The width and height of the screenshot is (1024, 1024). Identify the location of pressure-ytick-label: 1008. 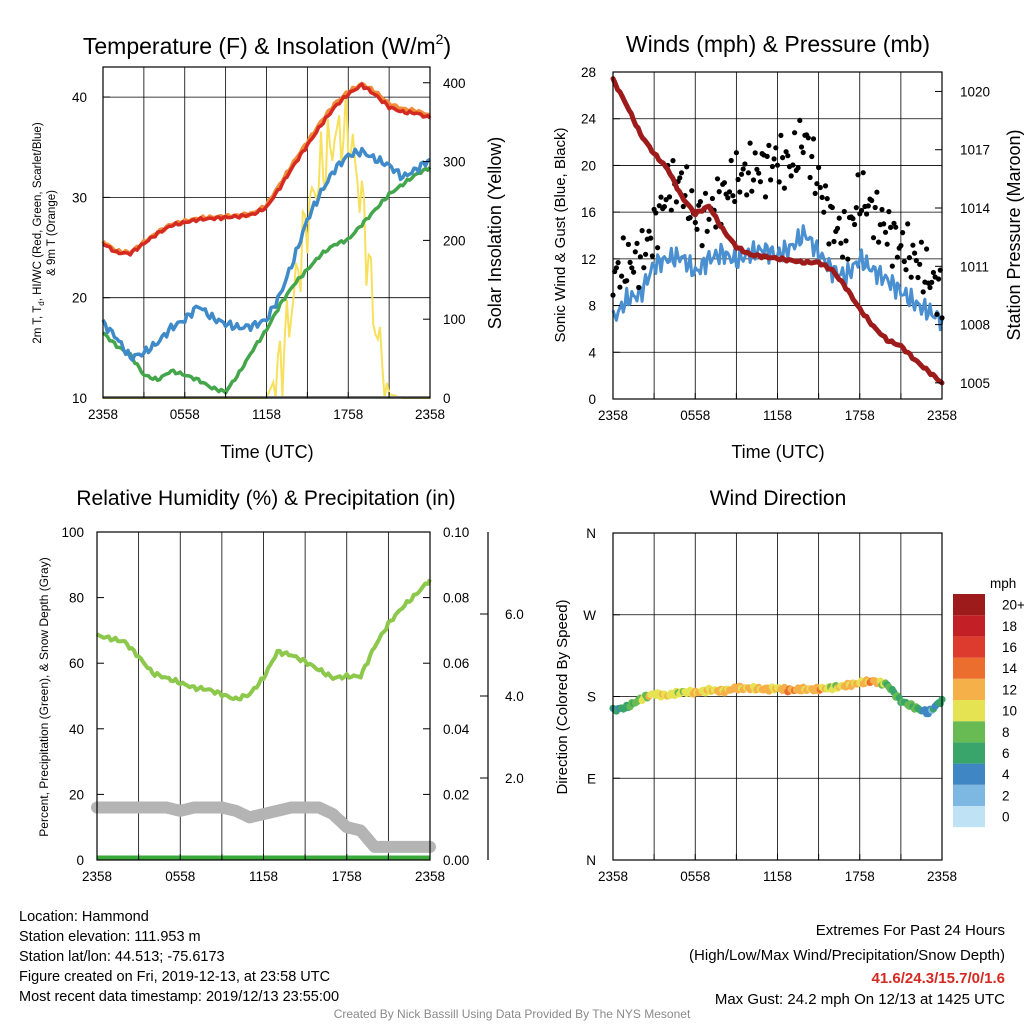
(975, 325).